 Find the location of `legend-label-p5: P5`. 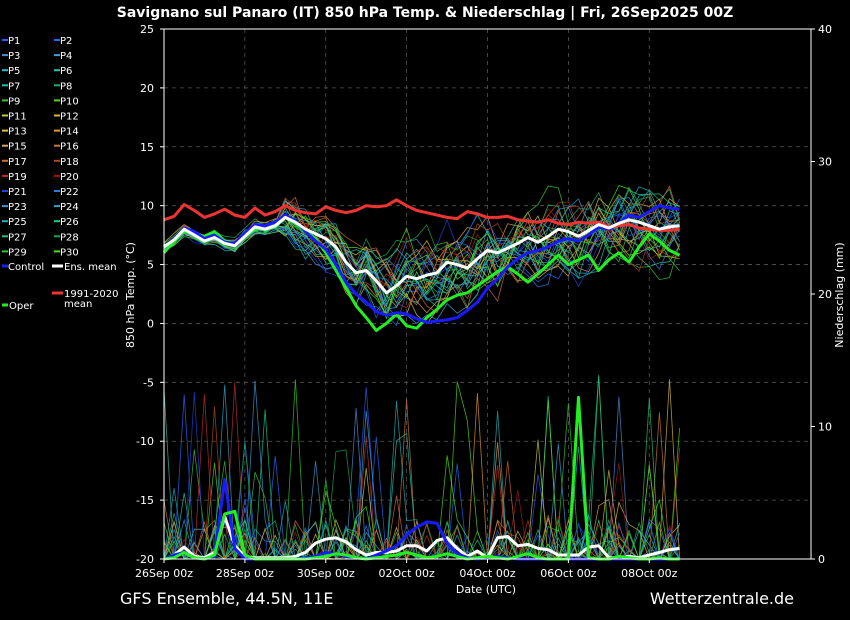

legend-label-p5: P5 is located at coordinates (14, 71).